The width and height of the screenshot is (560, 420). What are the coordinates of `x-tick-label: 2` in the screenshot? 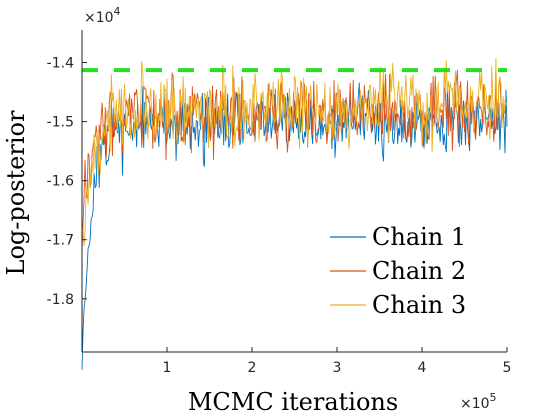 It's located at (252, 368).